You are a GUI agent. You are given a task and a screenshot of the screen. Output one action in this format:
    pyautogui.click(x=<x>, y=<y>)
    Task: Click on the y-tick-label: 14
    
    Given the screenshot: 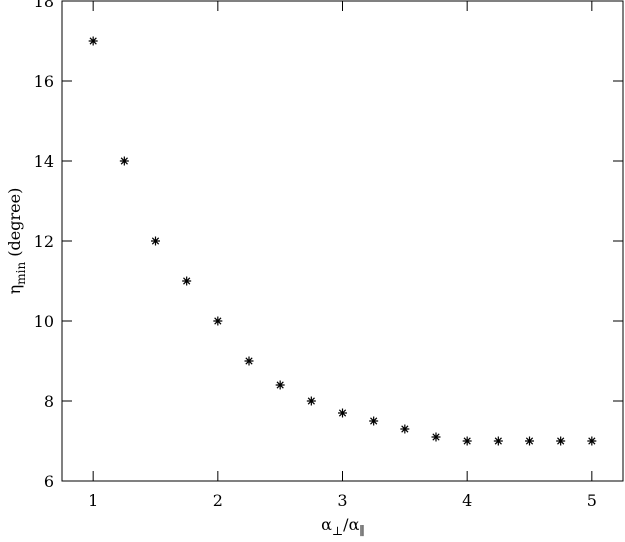 What is the action you would take?
    pyautogui.click(x=44, y=161)
    